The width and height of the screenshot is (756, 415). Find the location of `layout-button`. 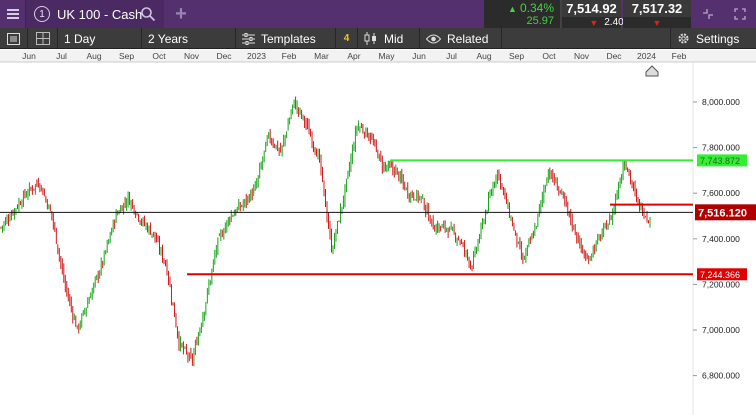

layout-button is located at coordinates (43, 38).